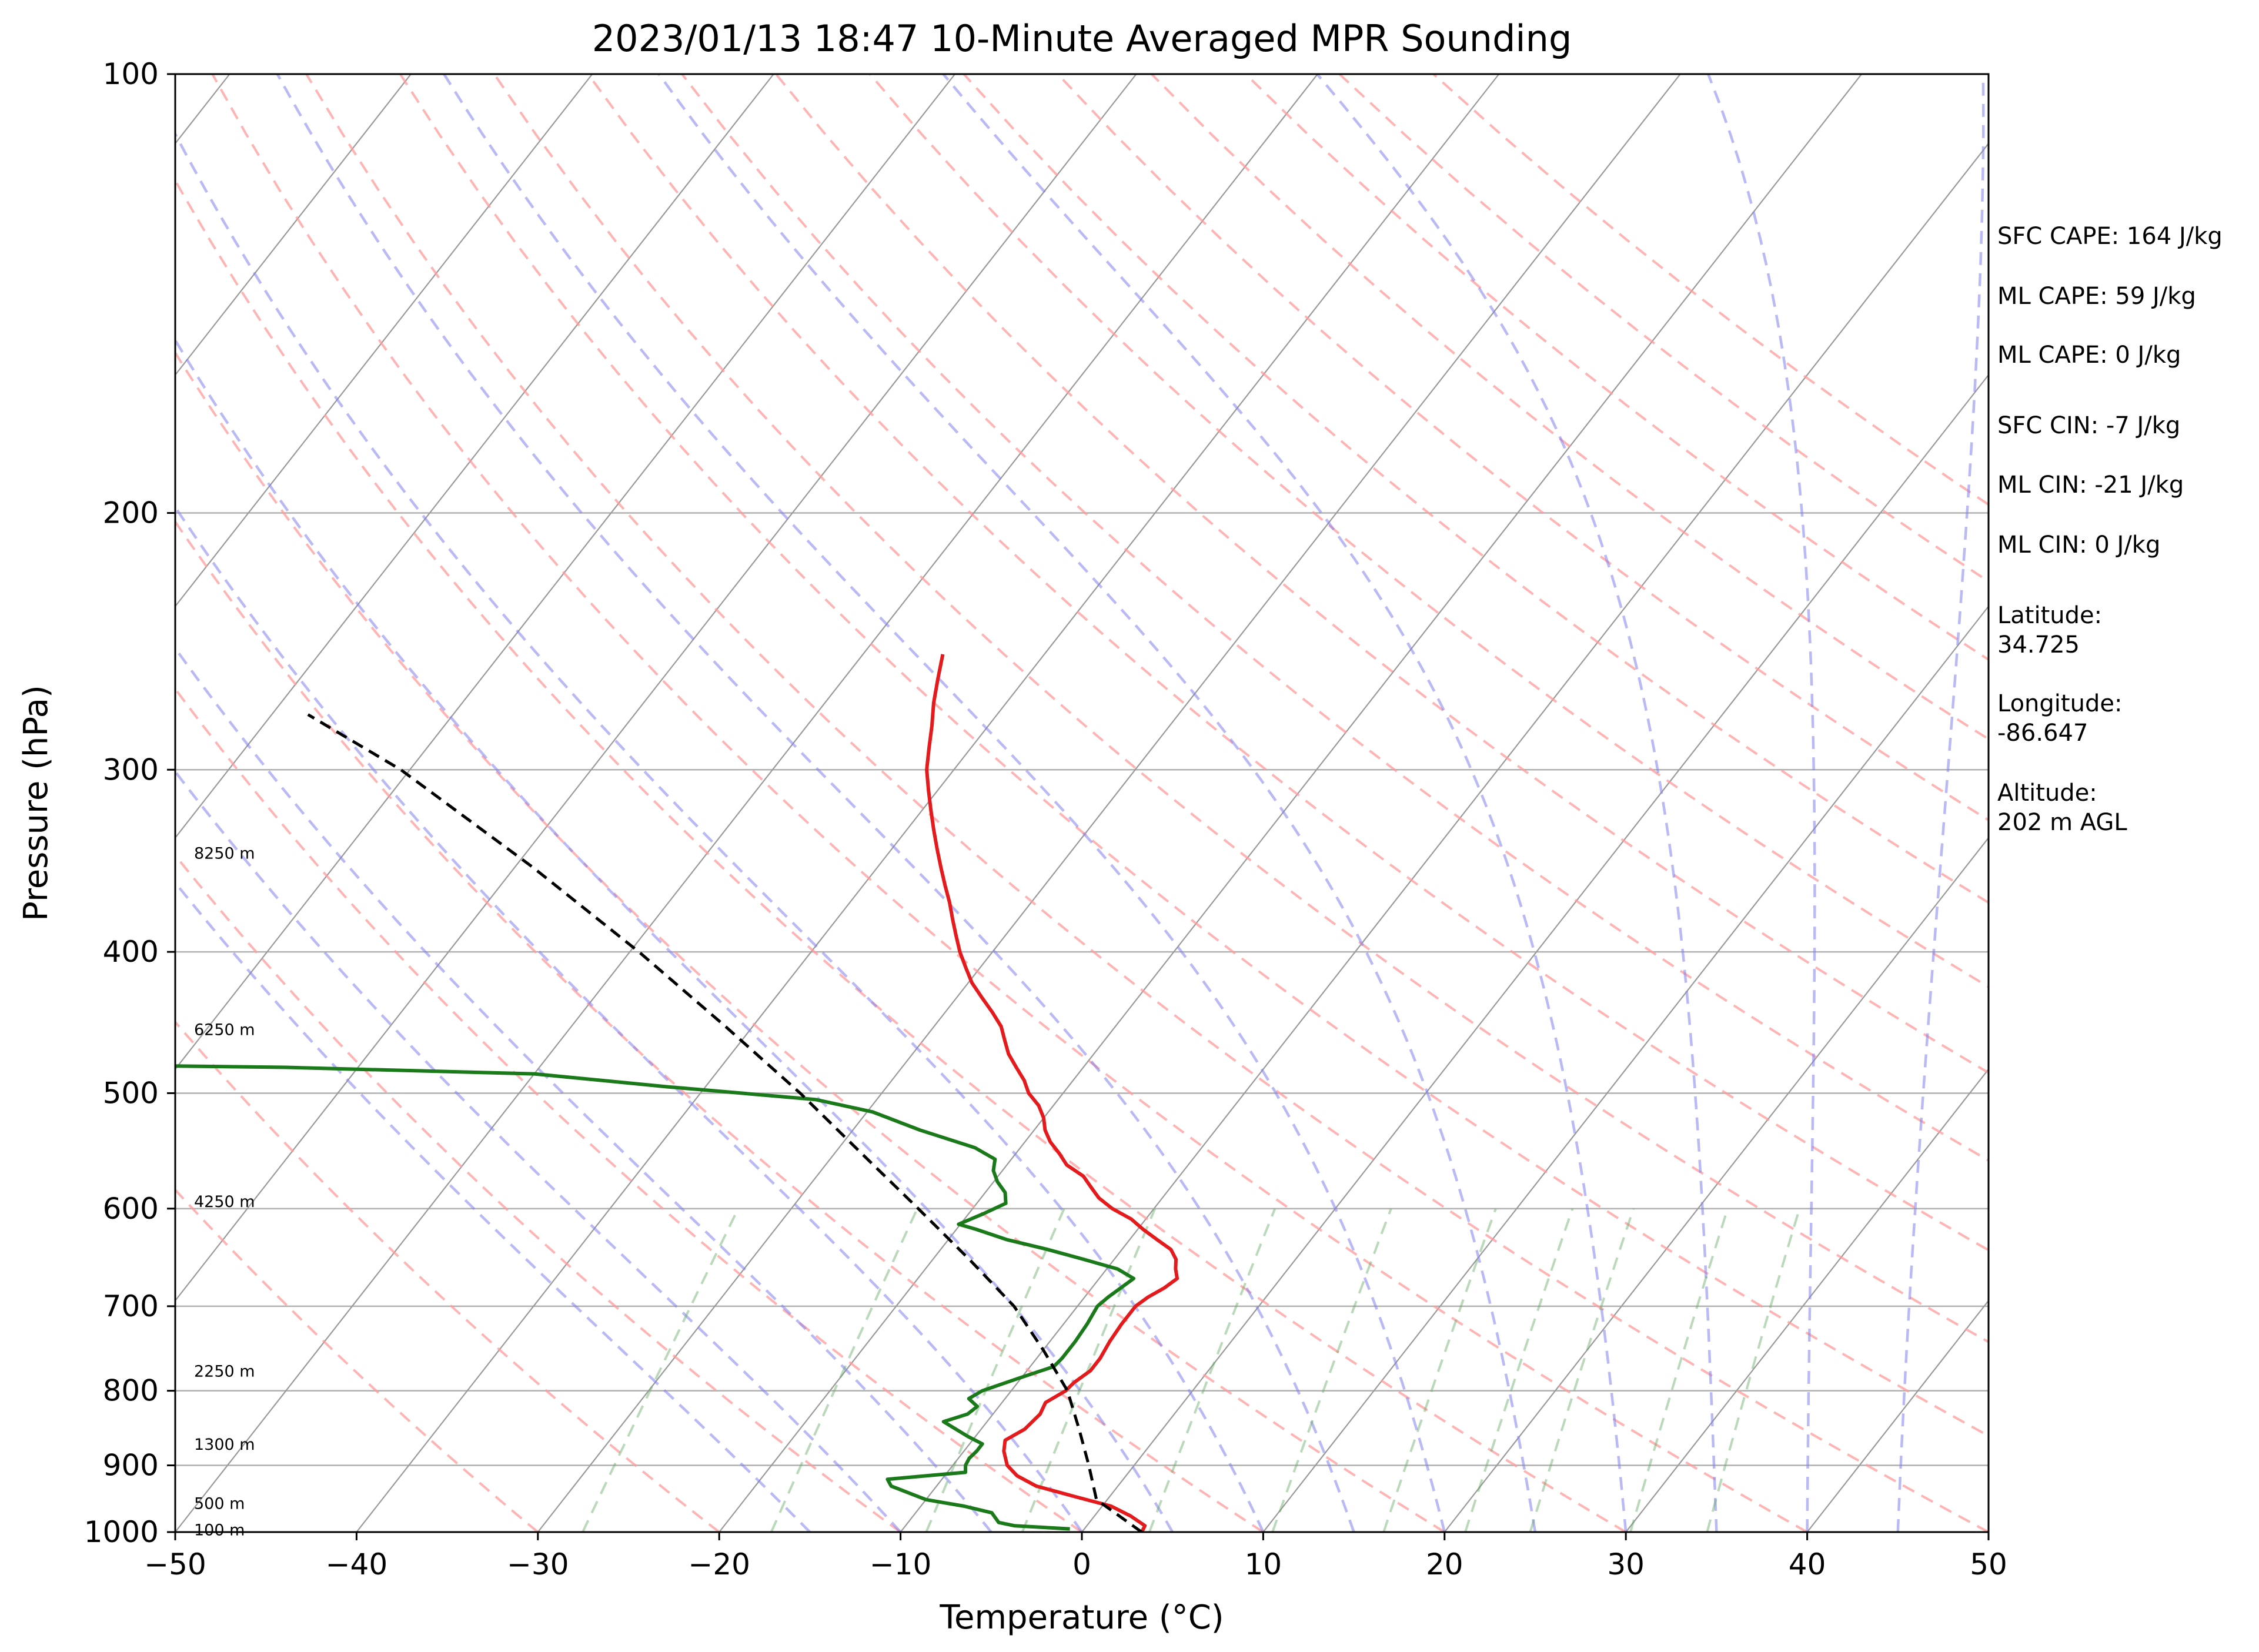 The width and height of the screenshot is (2259, 1652). Describe the element at coordinates (719, 1564) in the screenshot. I see `x-tick-label: −20` at that location.